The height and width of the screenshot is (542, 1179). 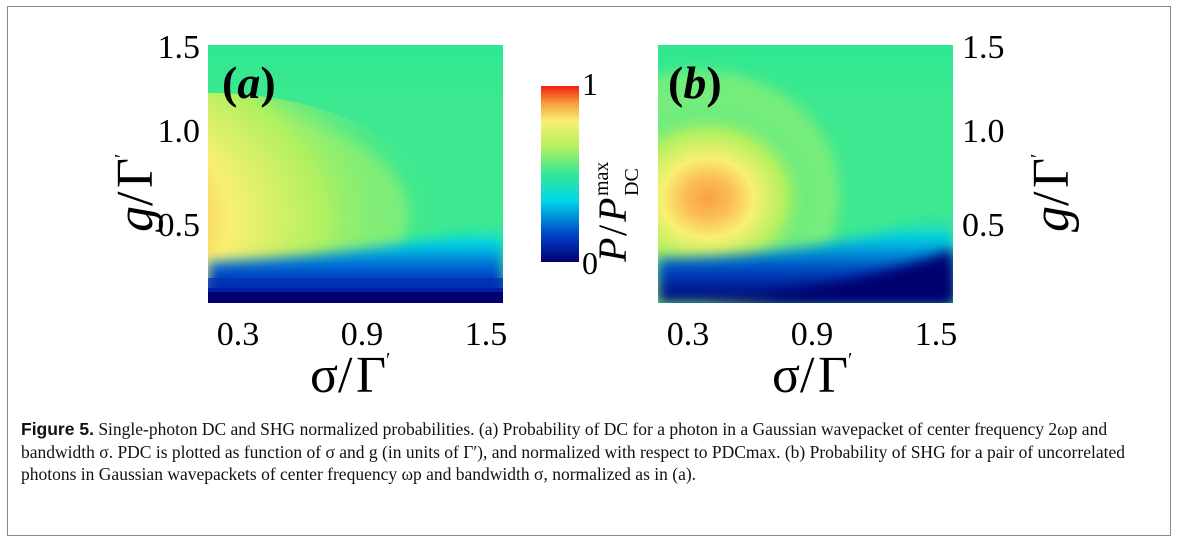 I want to click on x-tick-b-0-9: 0.9, so click(x=812, y=334).